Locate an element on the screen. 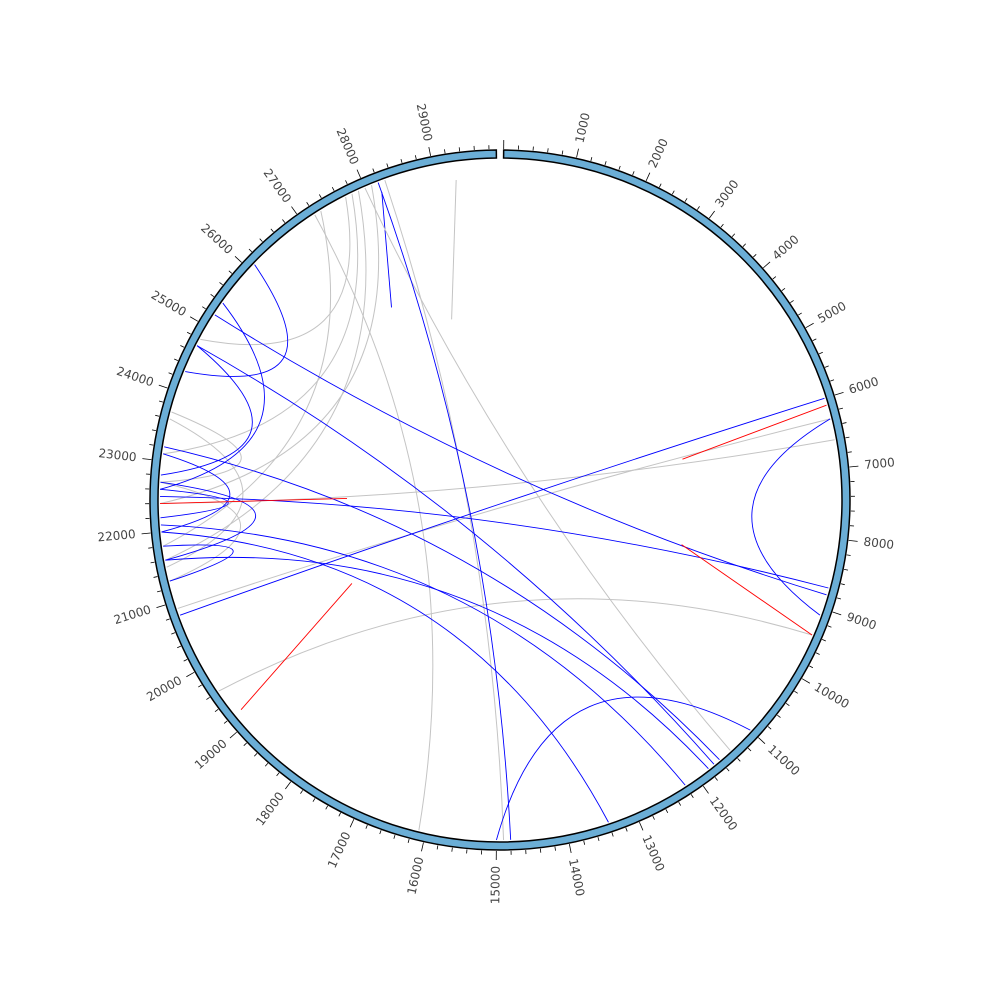  tick-label: 19000 is located at coordinates (211, 754).